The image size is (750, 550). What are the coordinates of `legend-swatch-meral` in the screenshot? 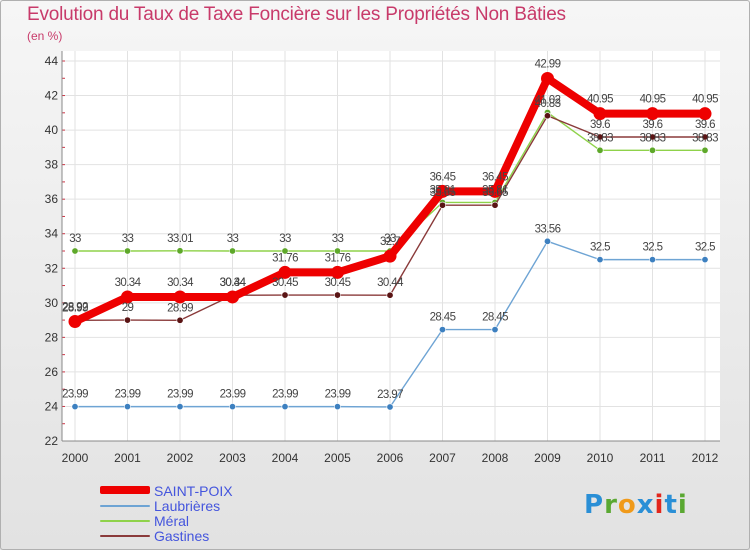 It's located at (125, 521).